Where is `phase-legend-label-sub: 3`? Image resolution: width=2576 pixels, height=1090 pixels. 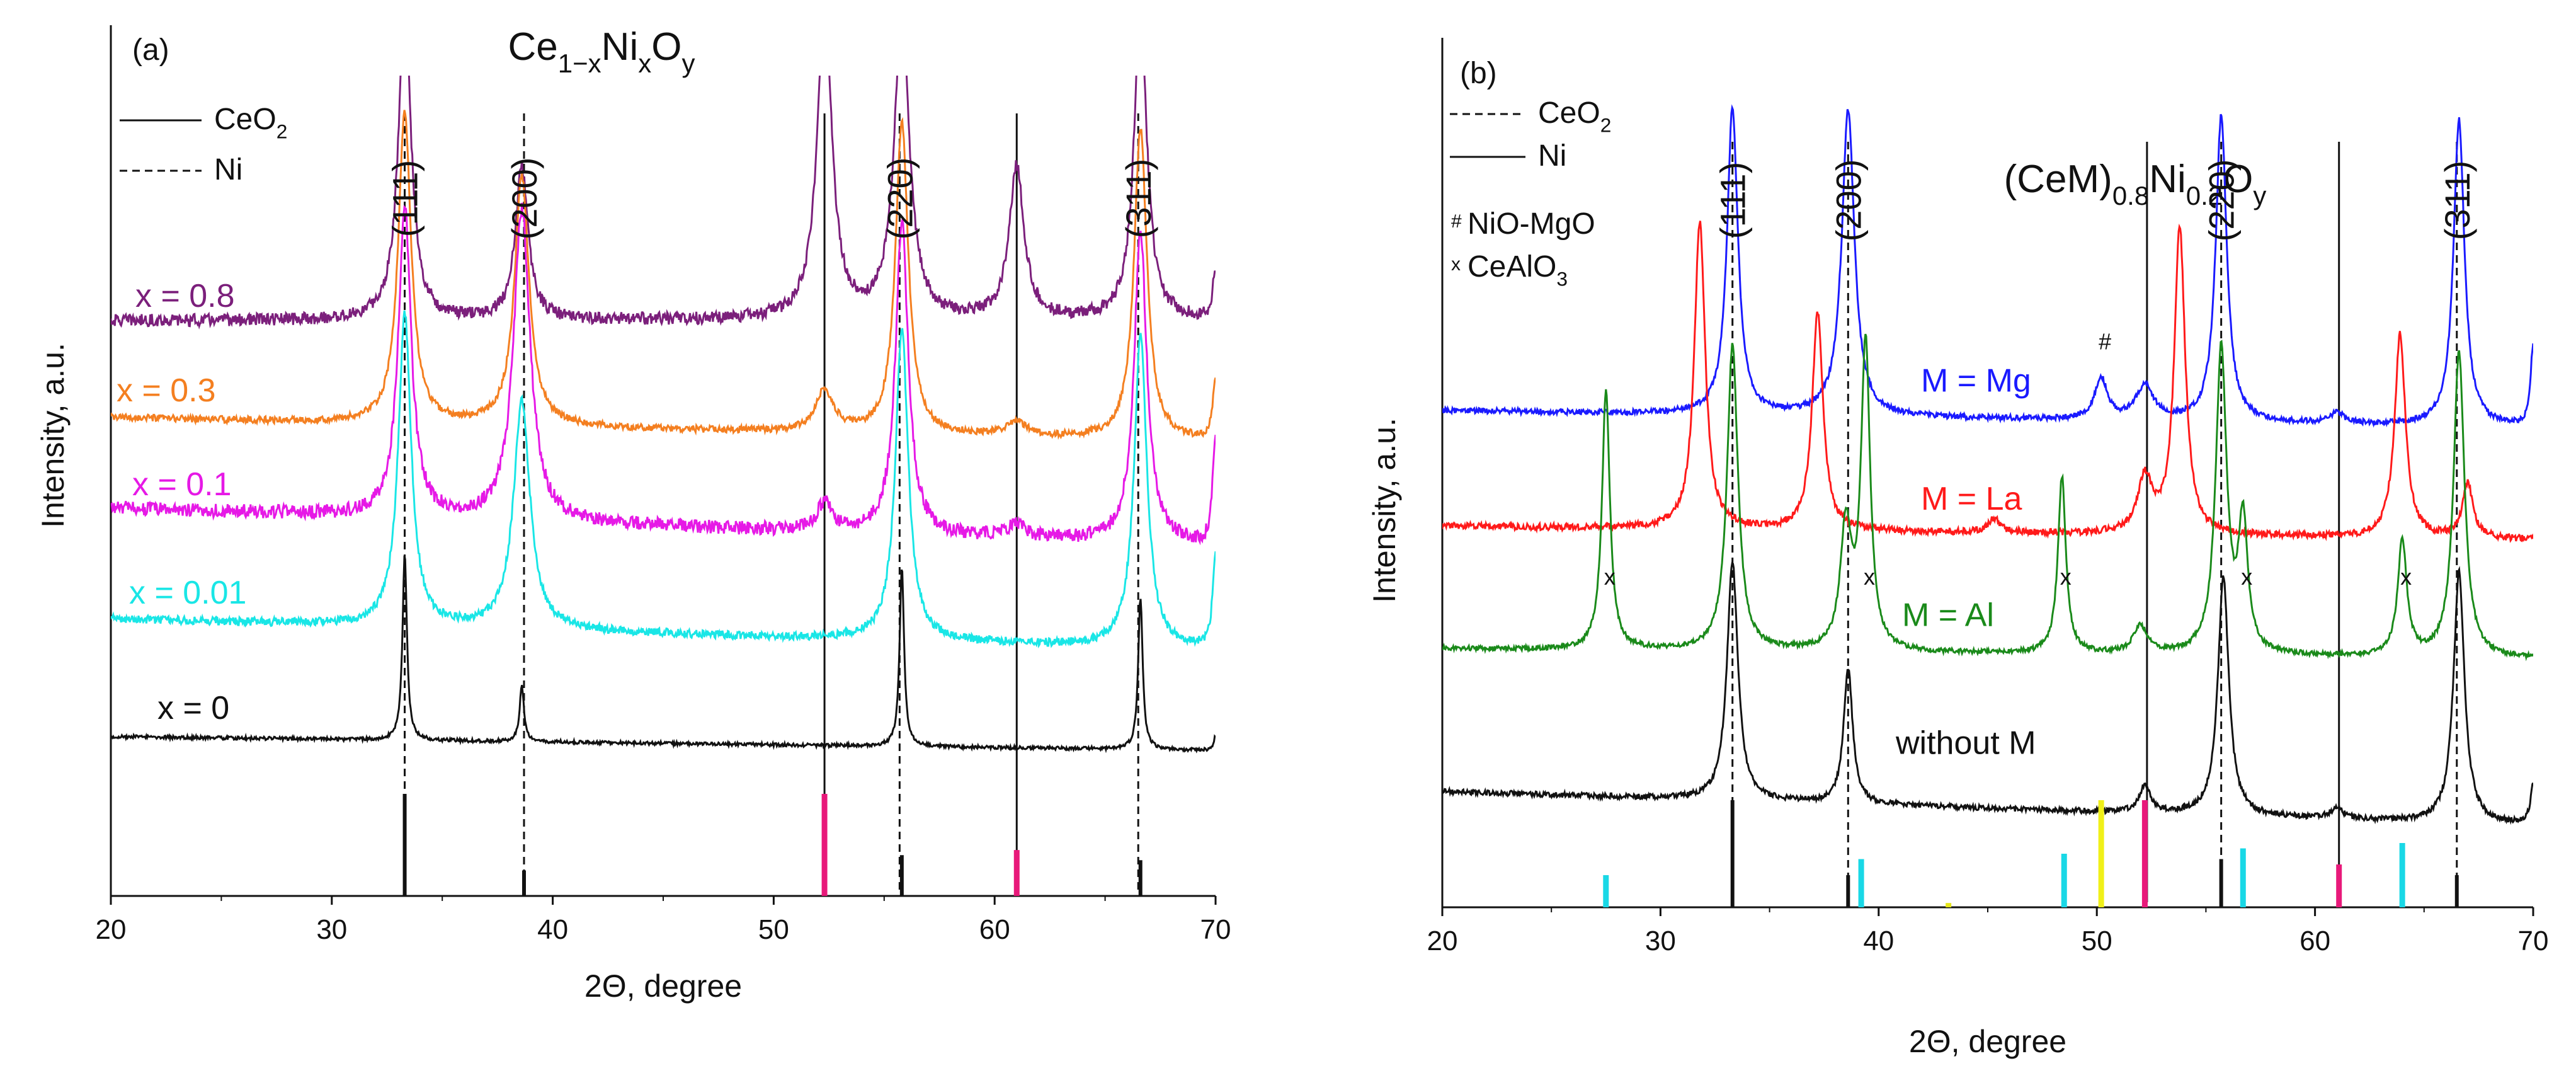
phase-legend-label-sub: 3 is located at coordinates (1562, 278).